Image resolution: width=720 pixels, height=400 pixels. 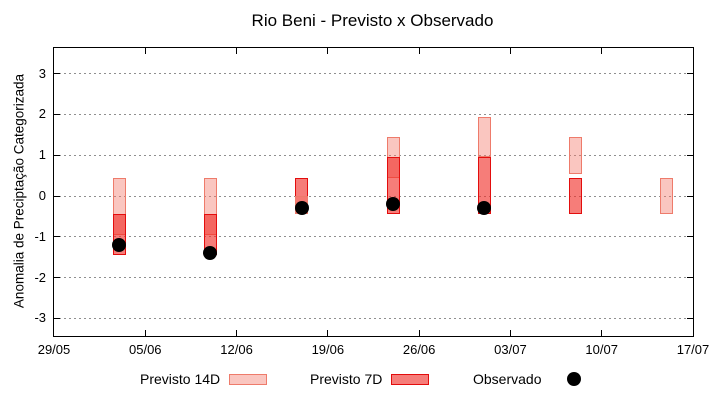 I want to click on x-tick-label: 29/05, so click(x=54, y=349).